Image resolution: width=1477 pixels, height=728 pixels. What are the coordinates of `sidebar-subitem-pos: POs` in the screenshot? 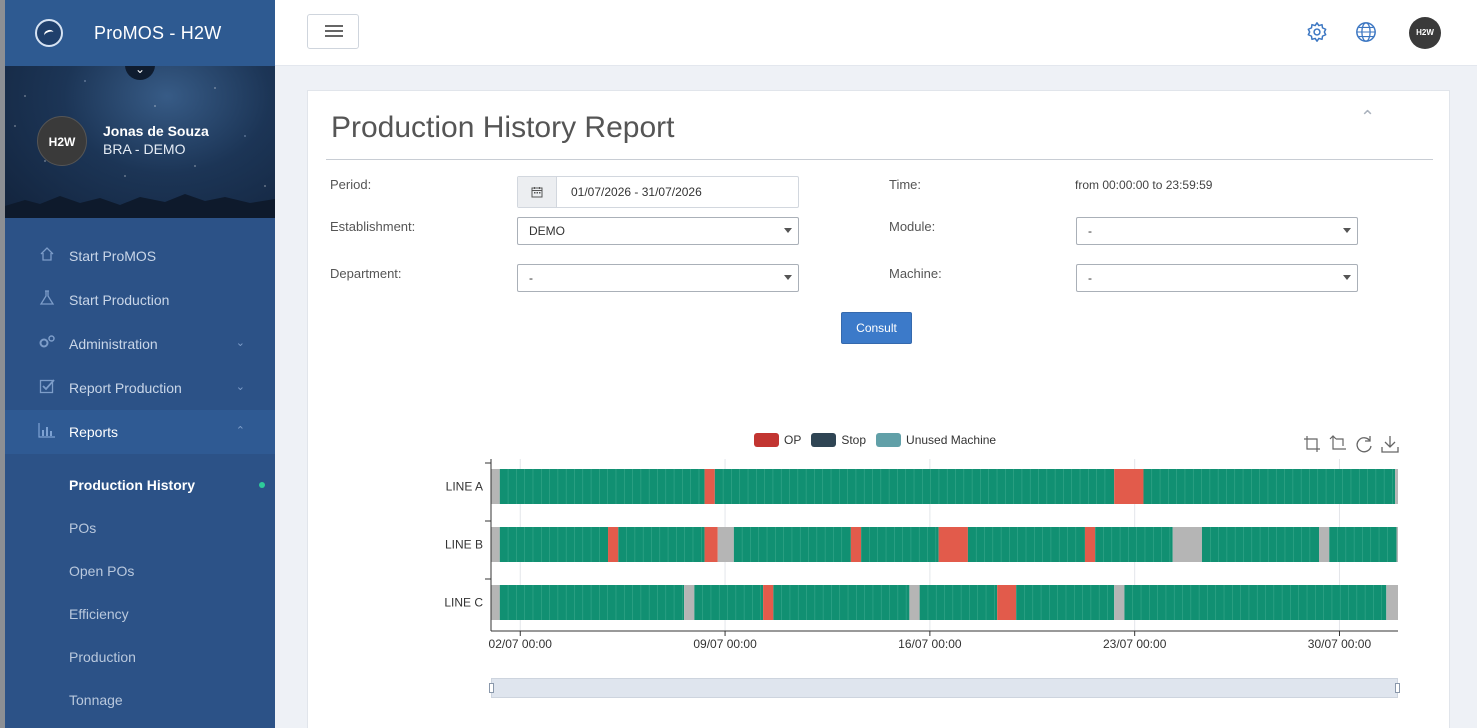 It's located at (140, 527).